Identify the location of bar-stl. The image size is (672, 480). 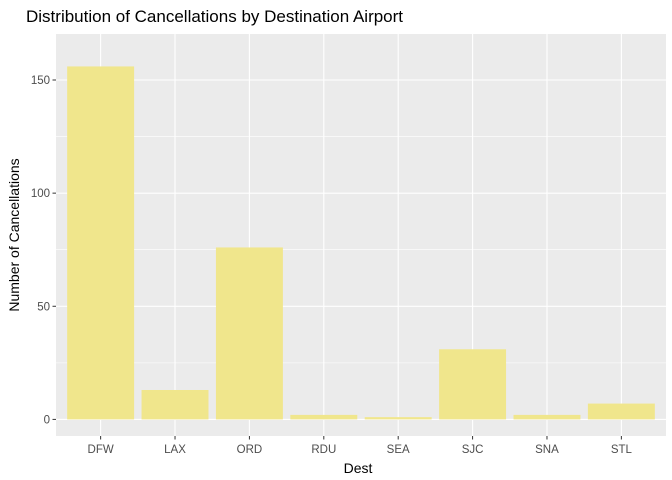
(621, 411).